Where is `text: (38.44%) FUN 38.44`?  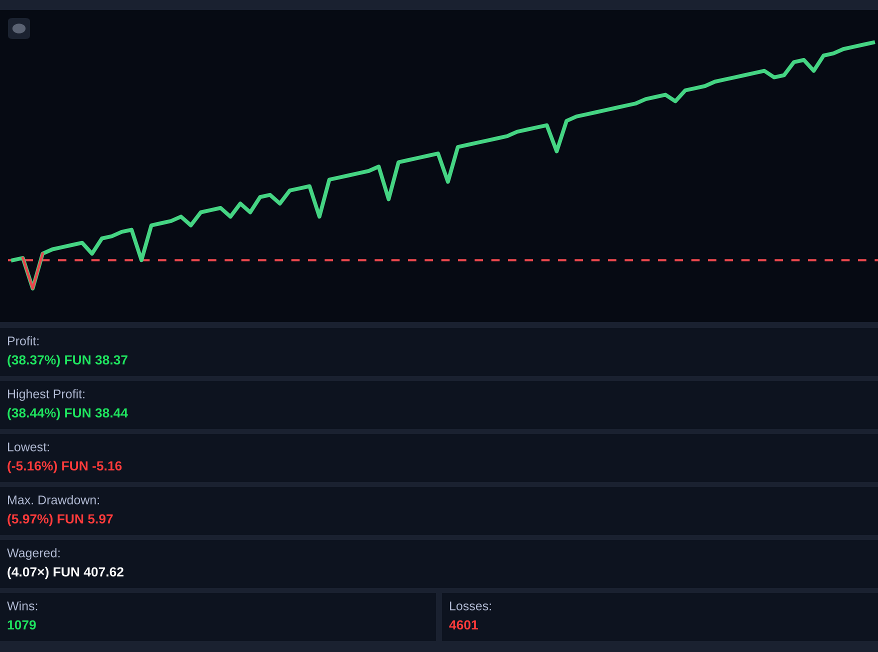
text: (38.44%) FUN 38.44 is located at coordinates (68, 414).